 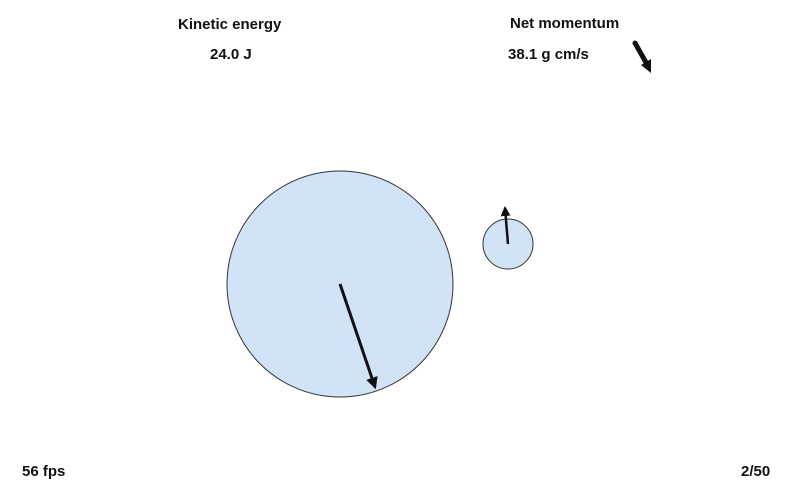 What do you see at coordinates (756, 471) in the screenshot?
I see `frame-counter: 2/50` at bounding box center [756, 471].